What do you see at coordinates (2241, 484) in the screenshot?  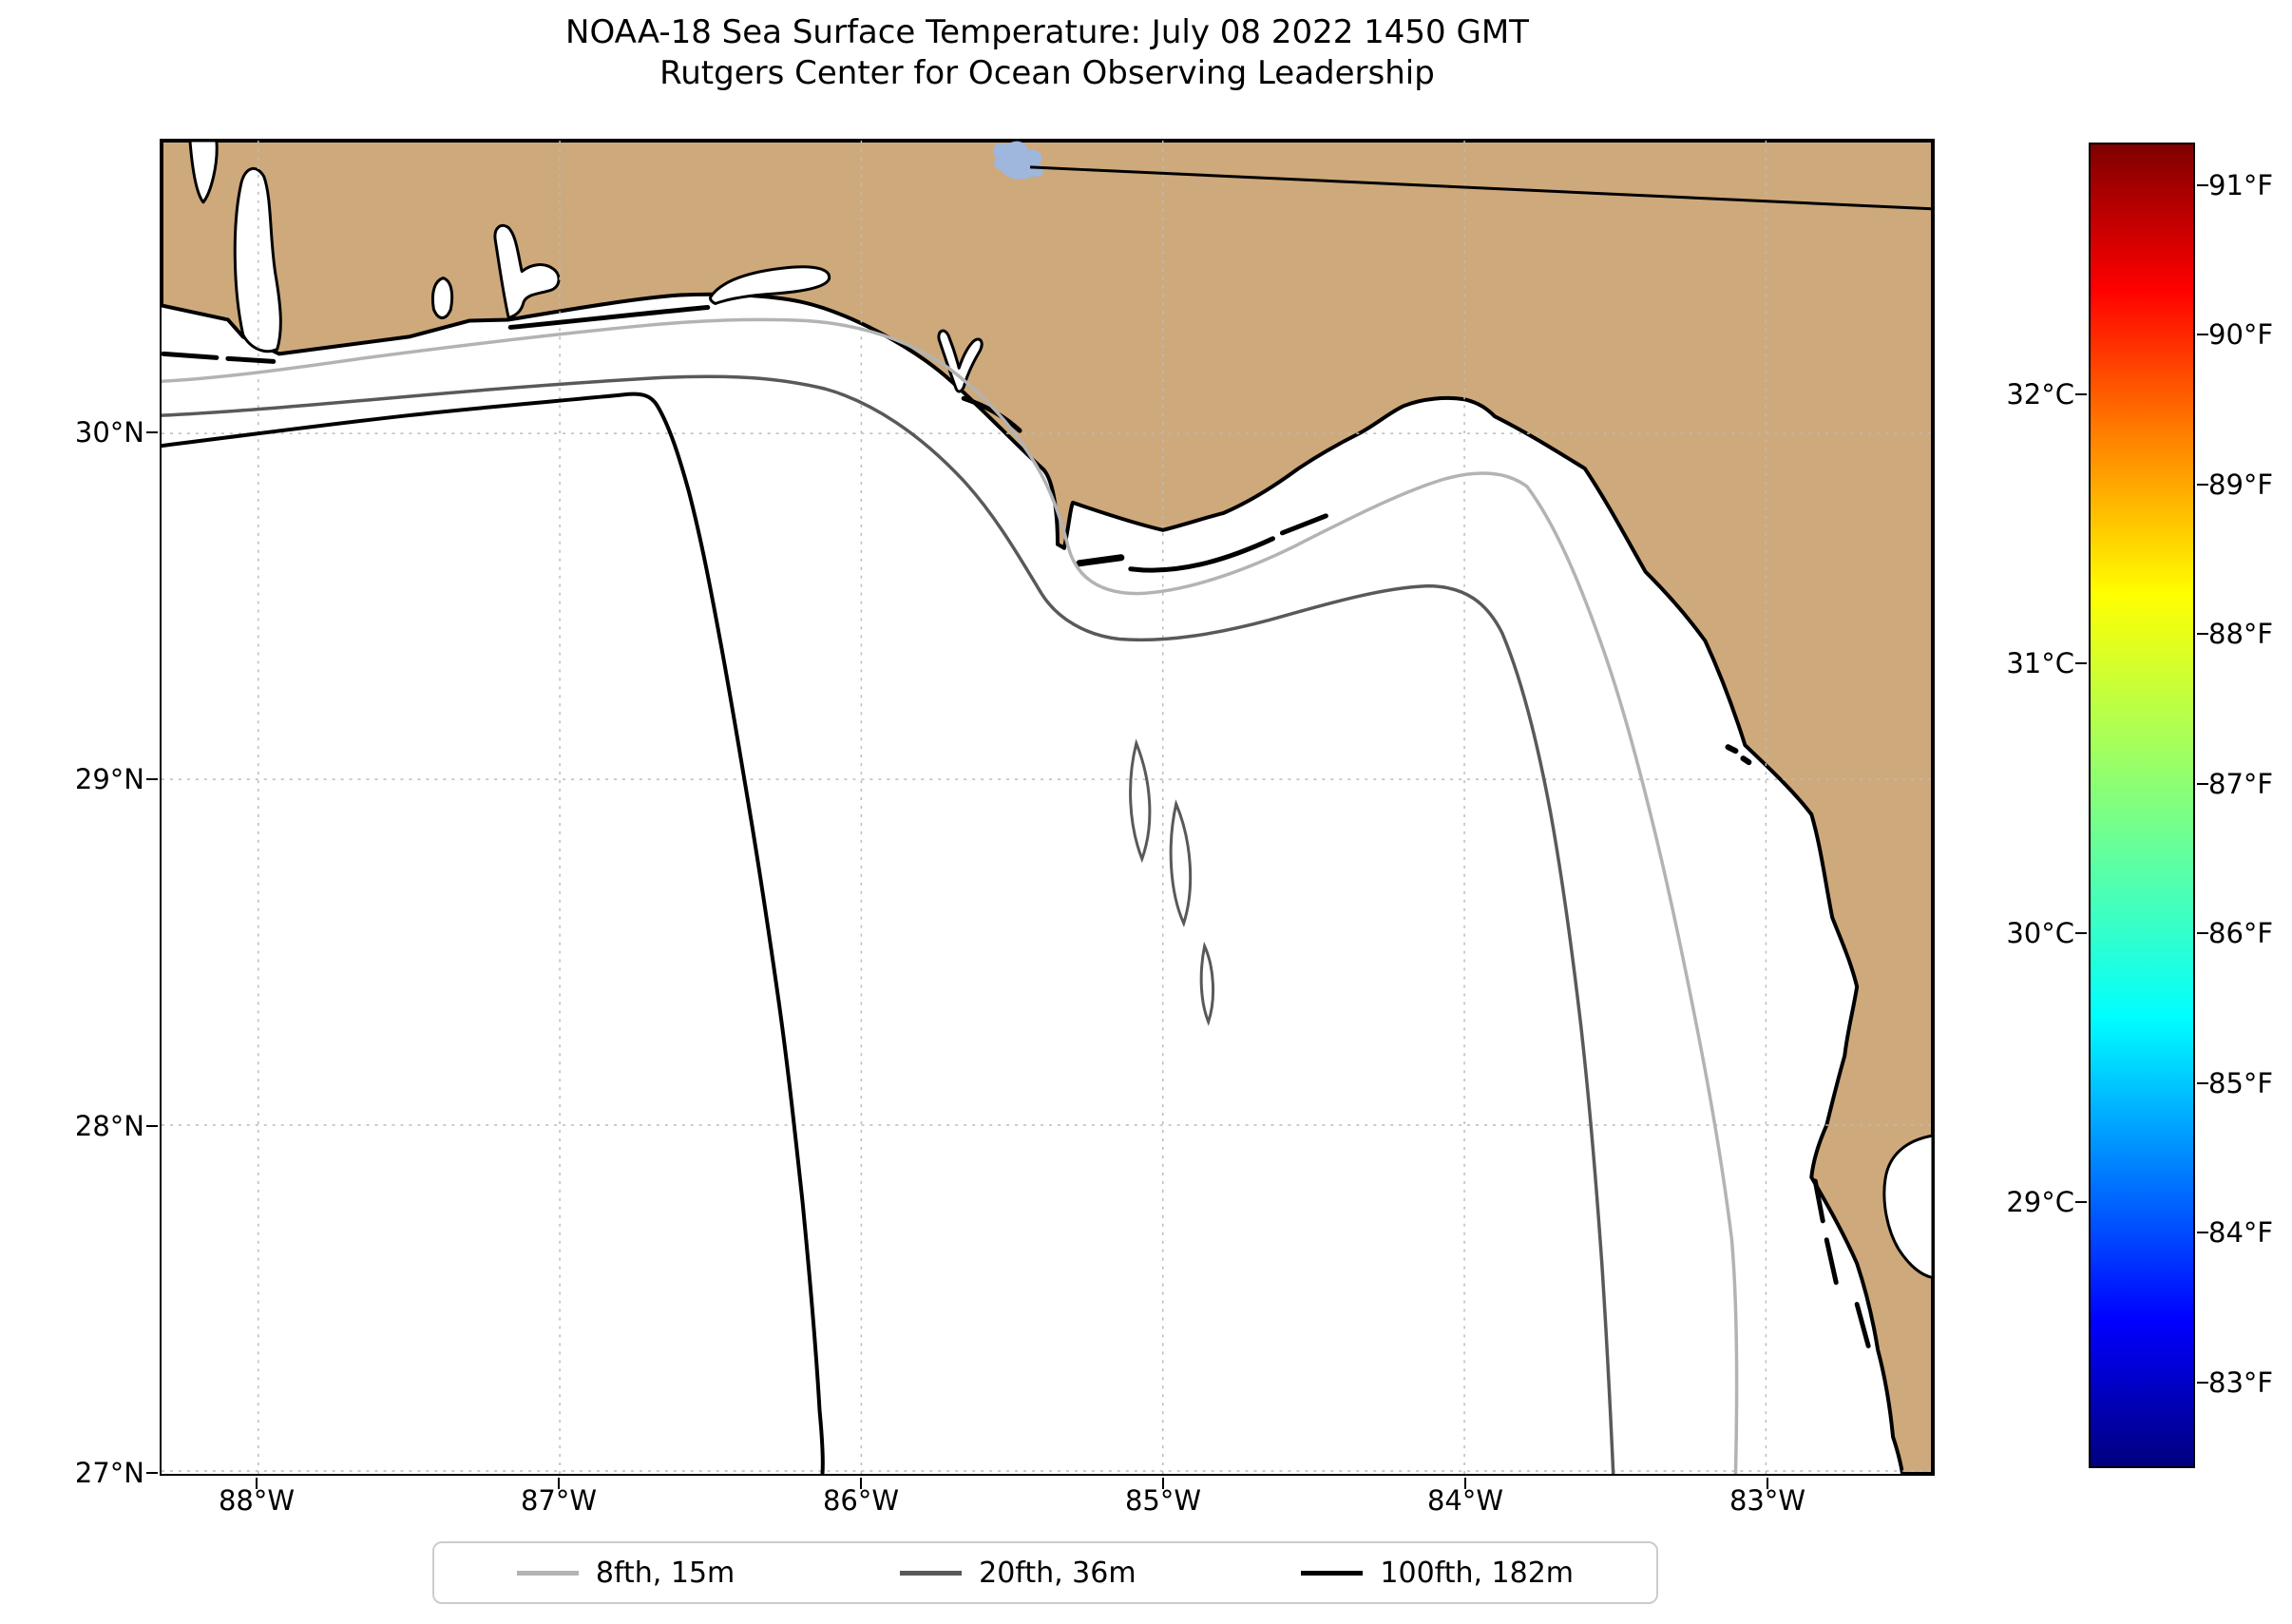 I see `cbar-f-label: 89°F` at bounding box center [2241, 484].